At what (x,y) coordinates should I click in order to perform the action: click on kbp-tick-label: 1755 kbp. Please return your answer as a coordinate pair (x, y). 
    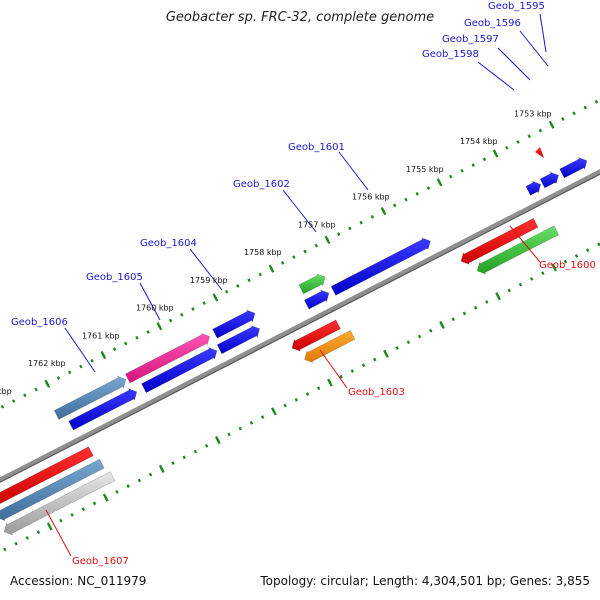
    Looking at the image, I should click on (425, 169).